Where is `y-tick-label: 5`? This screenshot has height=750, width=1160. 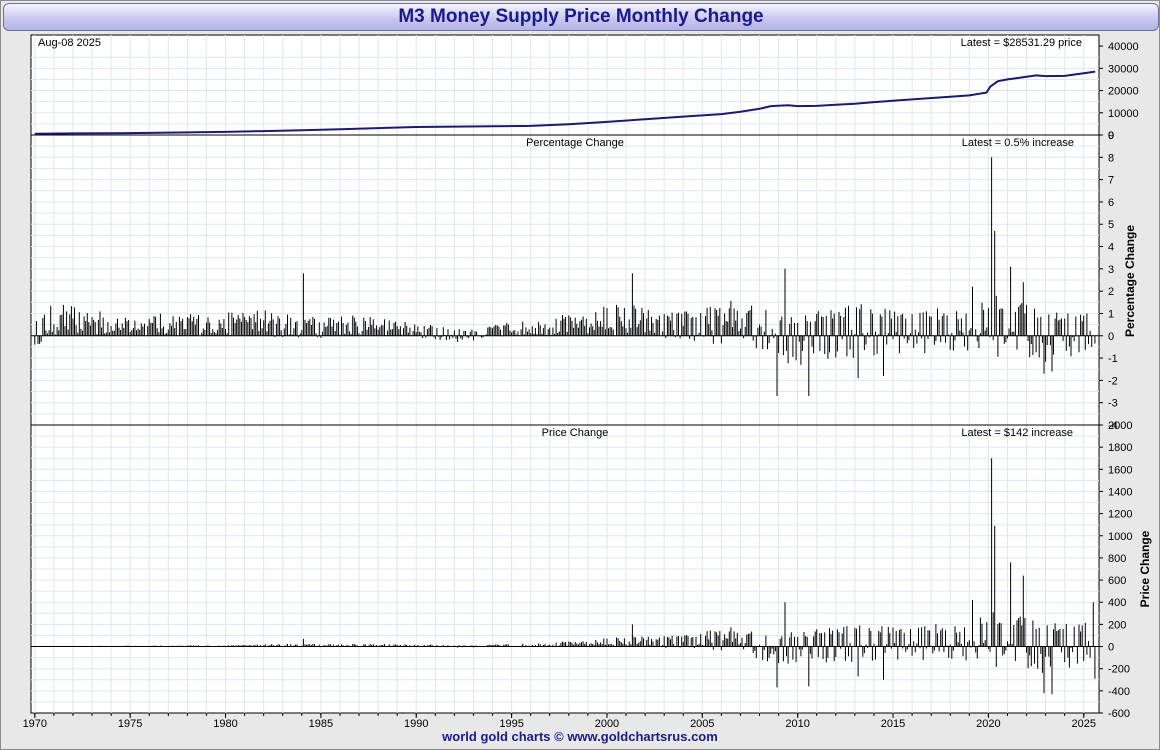 y-tick-label: 5 is located at coordinates (1111, 225).